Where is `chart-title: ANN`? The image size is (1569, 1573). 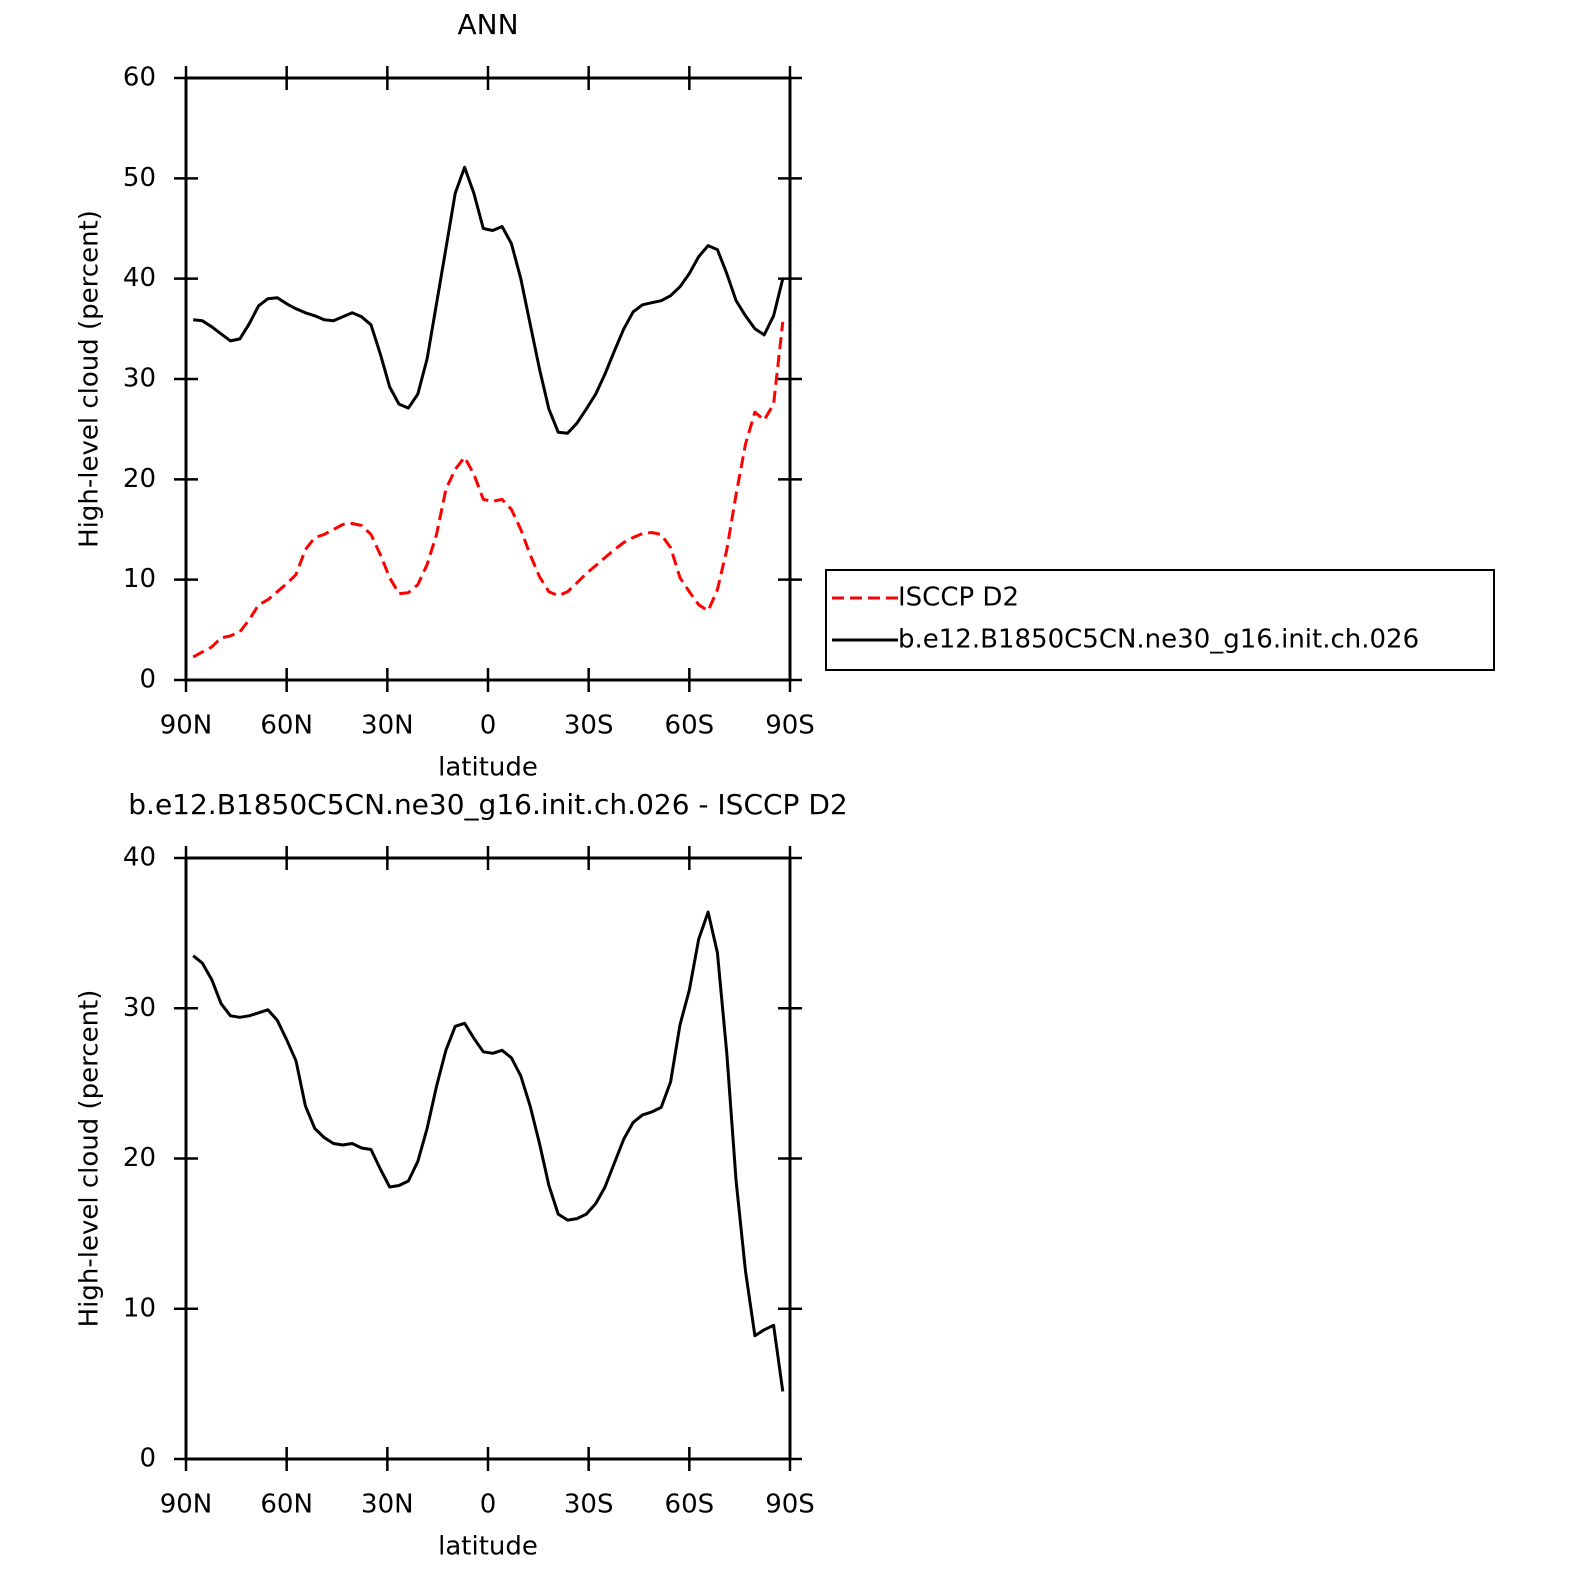 chart-title: ANN is located at coordinates (487, 24).